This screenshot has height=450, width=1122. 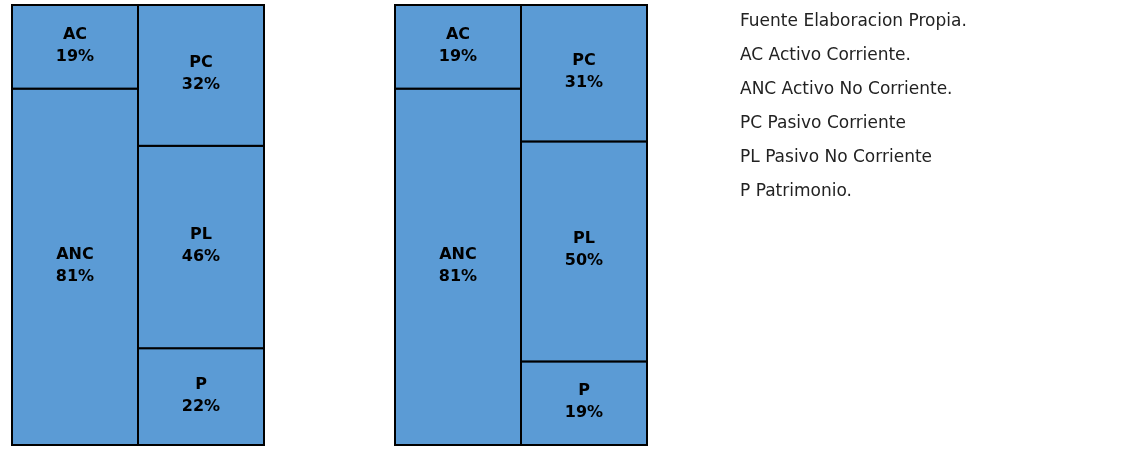 I want to click on text: PL Pasivo No Corriente, so click(x=836, y=156).